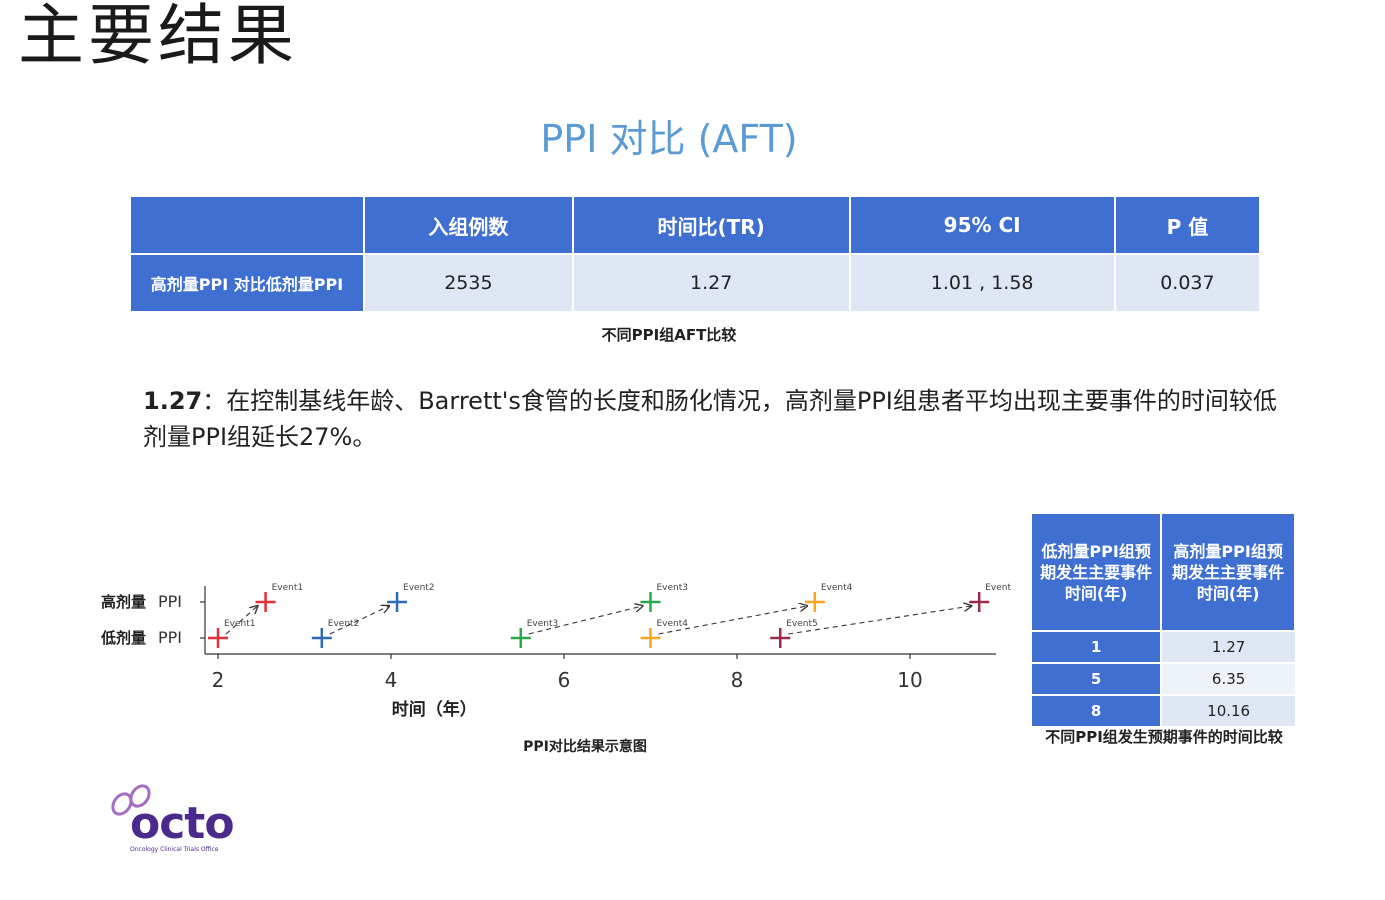 The width and height of the screenshot is (1385, 900). I want to click on table-row: 5 6.35, so click(1163, 678).